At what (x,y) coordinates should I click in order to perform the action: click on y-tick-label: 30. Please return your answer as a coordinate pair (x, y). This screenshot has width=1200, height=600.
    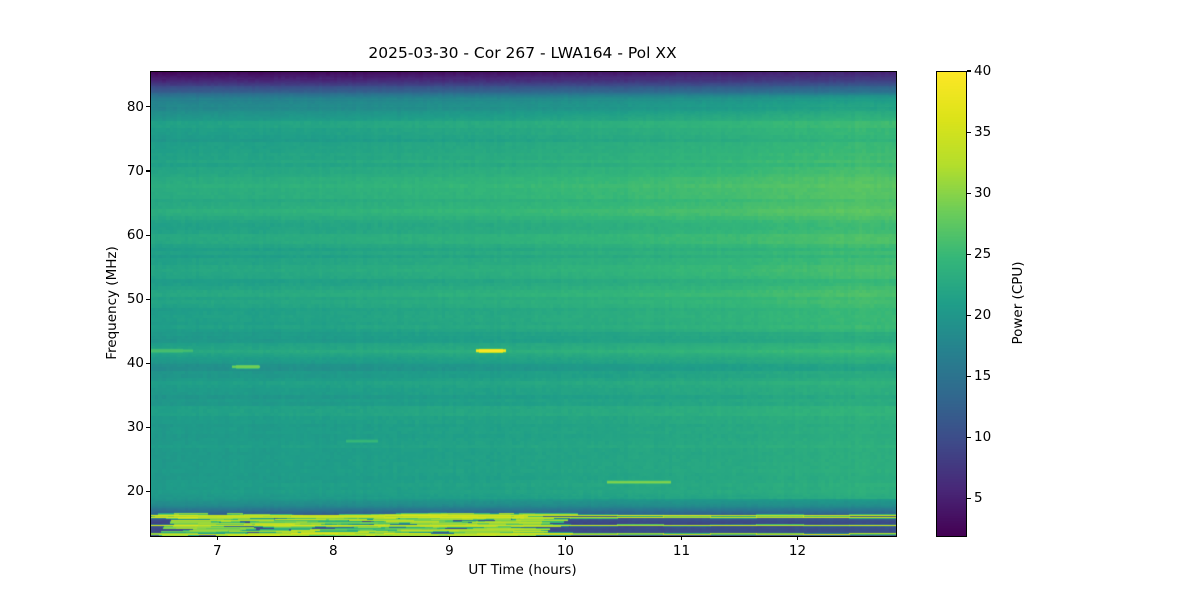
    Looking at the image, I should click on (135, 427).